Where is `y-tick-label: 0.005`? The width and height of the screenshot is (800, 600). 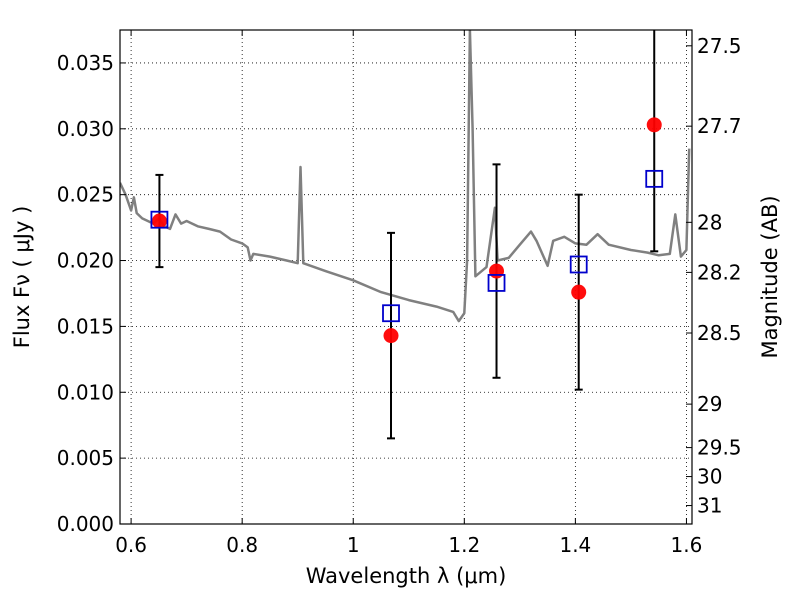
y-tick-label: 0.005 is located at coordinates (85, 458).